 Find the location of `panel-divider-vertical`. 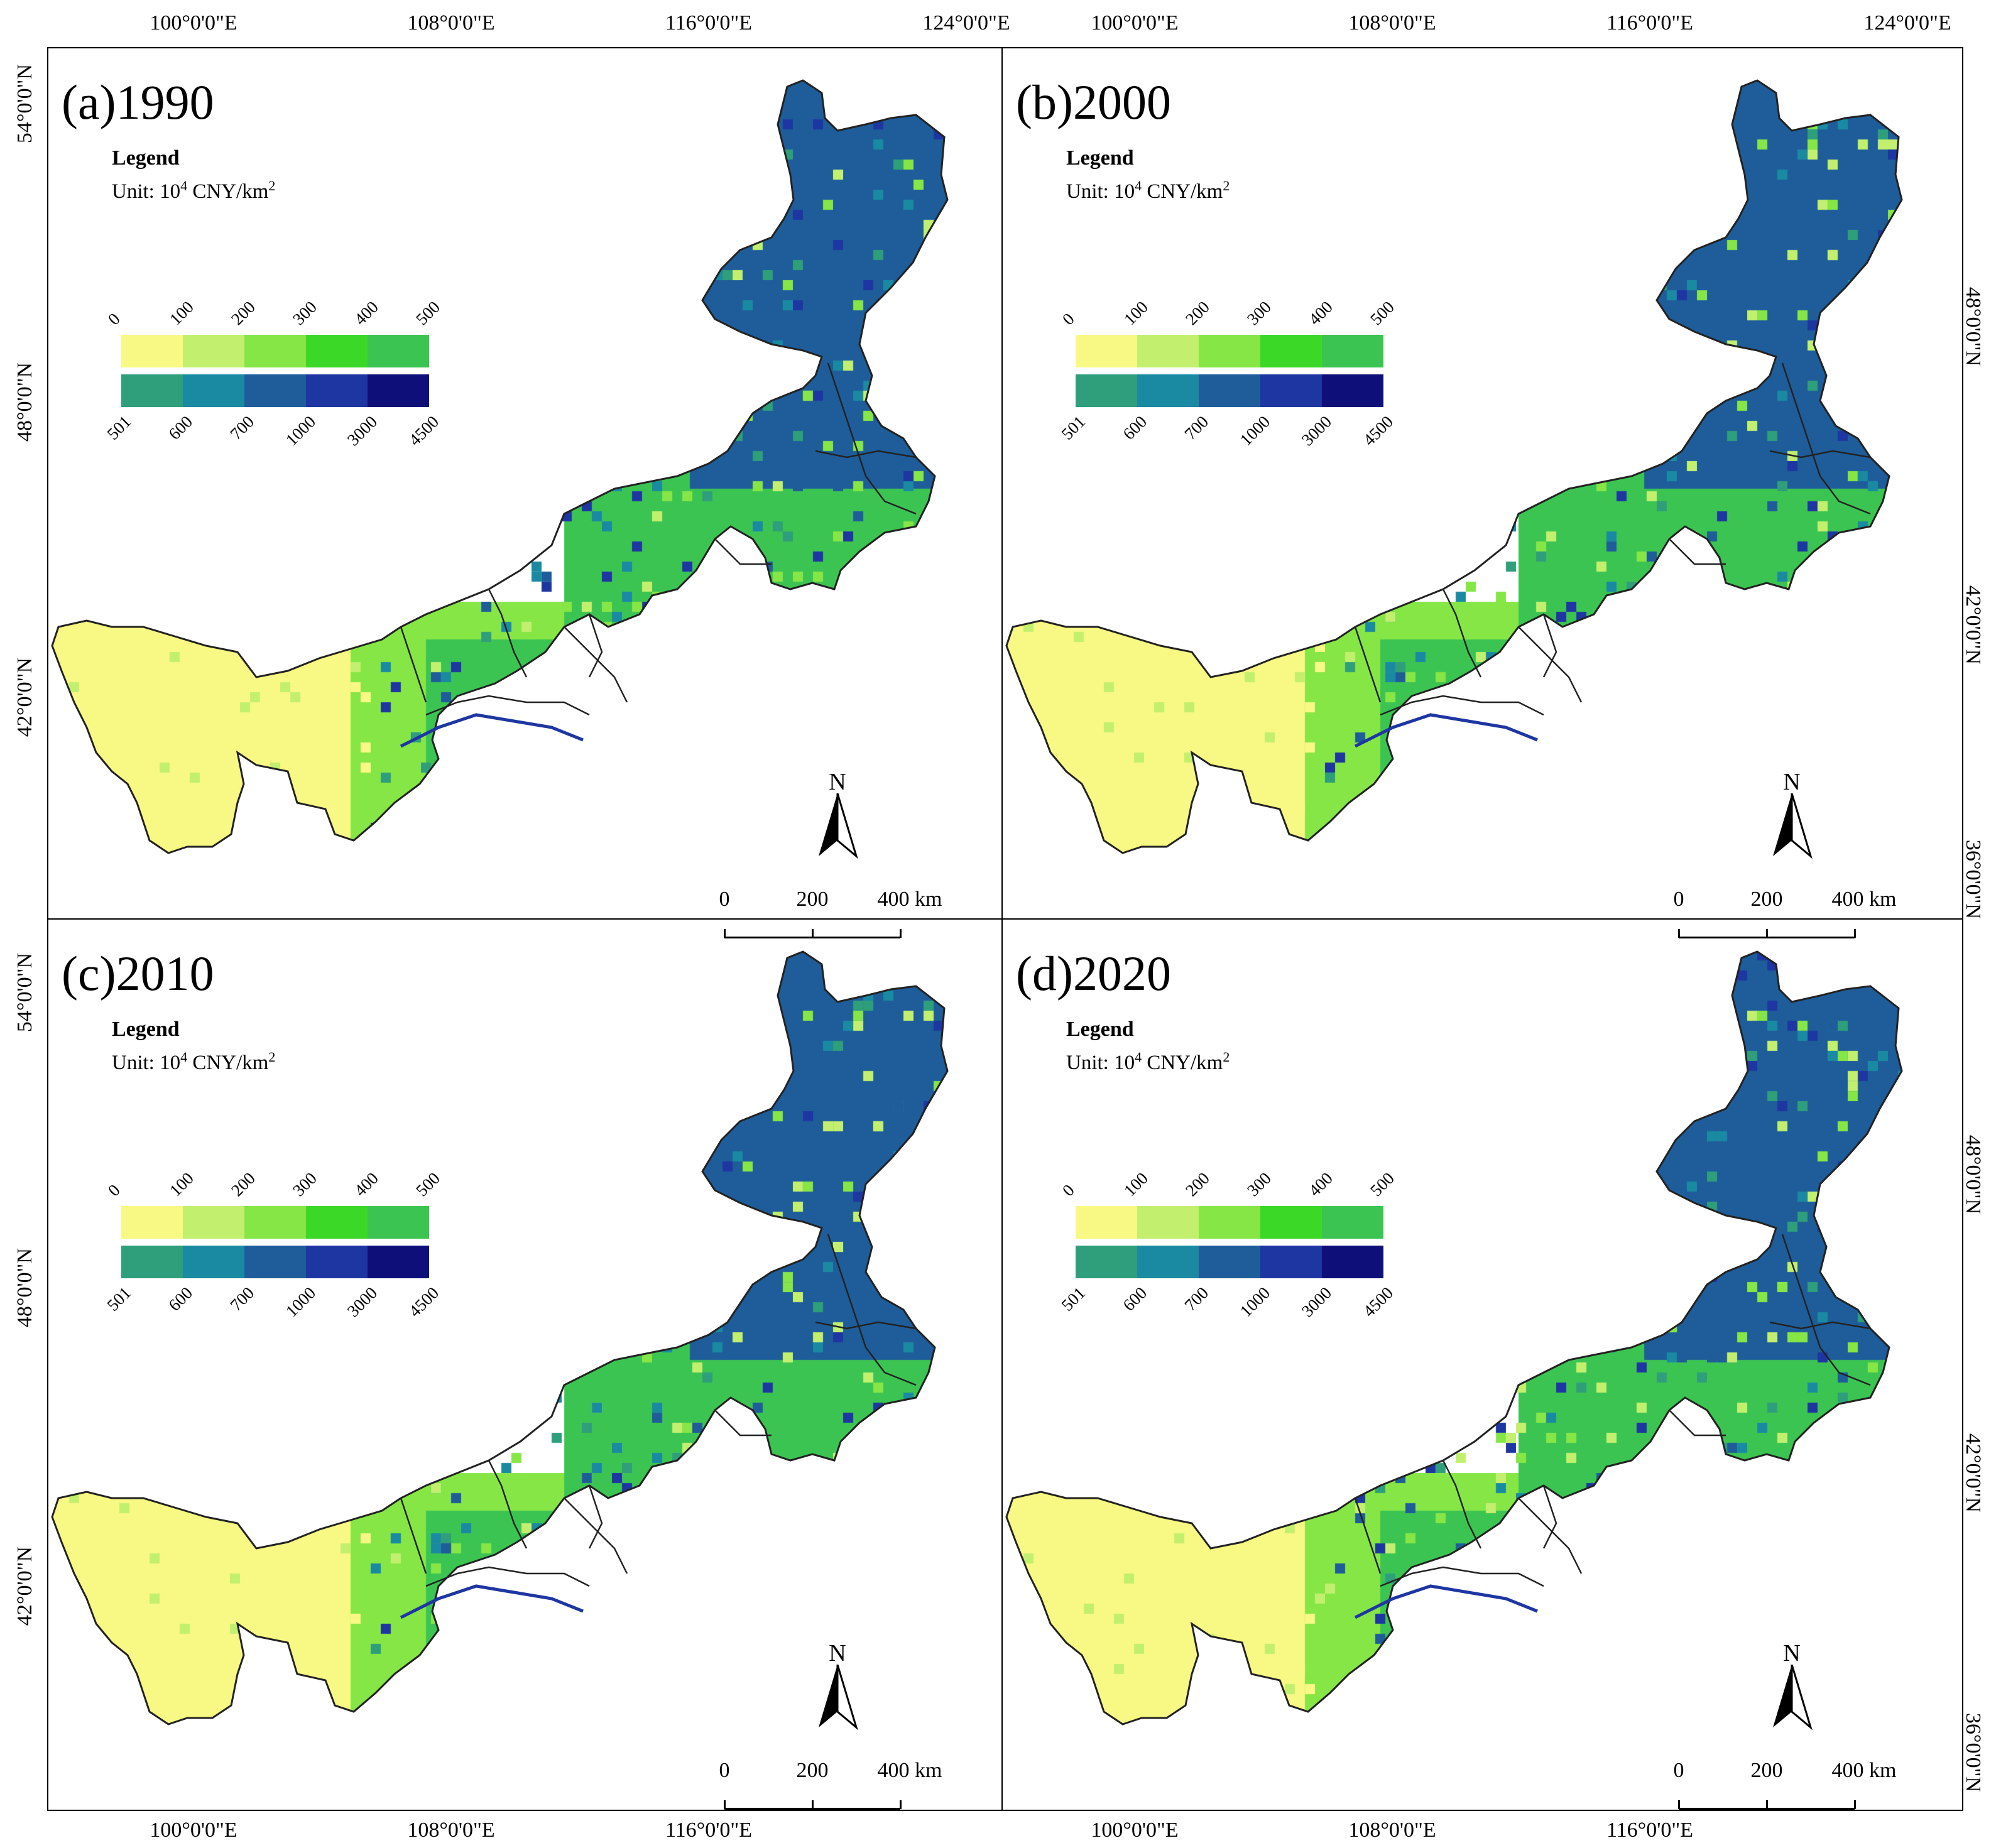

panel-divider-vertical is located at coordinates (1002, 929).